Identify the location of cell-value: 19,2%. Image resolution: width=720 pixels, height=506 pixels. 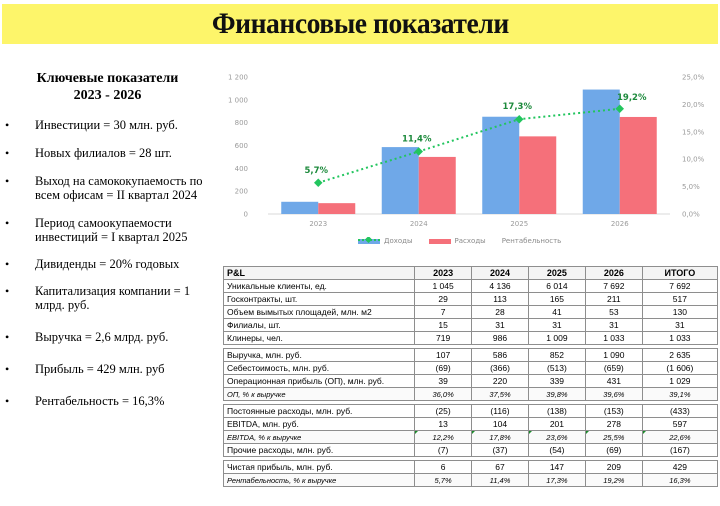
(613, 480).